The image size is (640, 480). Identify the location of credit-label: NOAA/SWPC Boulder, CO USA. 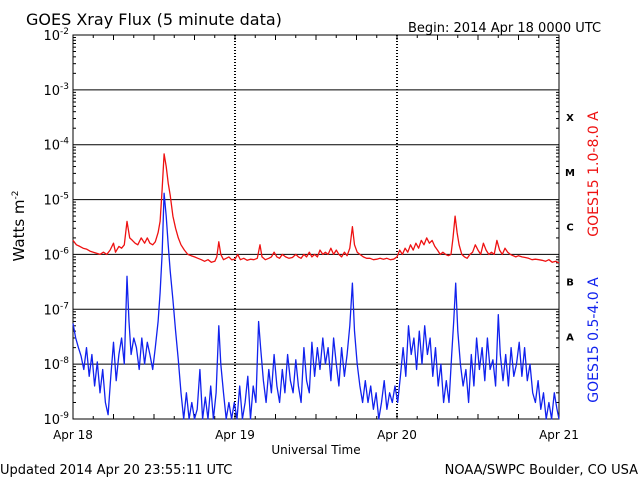
(541, 470).